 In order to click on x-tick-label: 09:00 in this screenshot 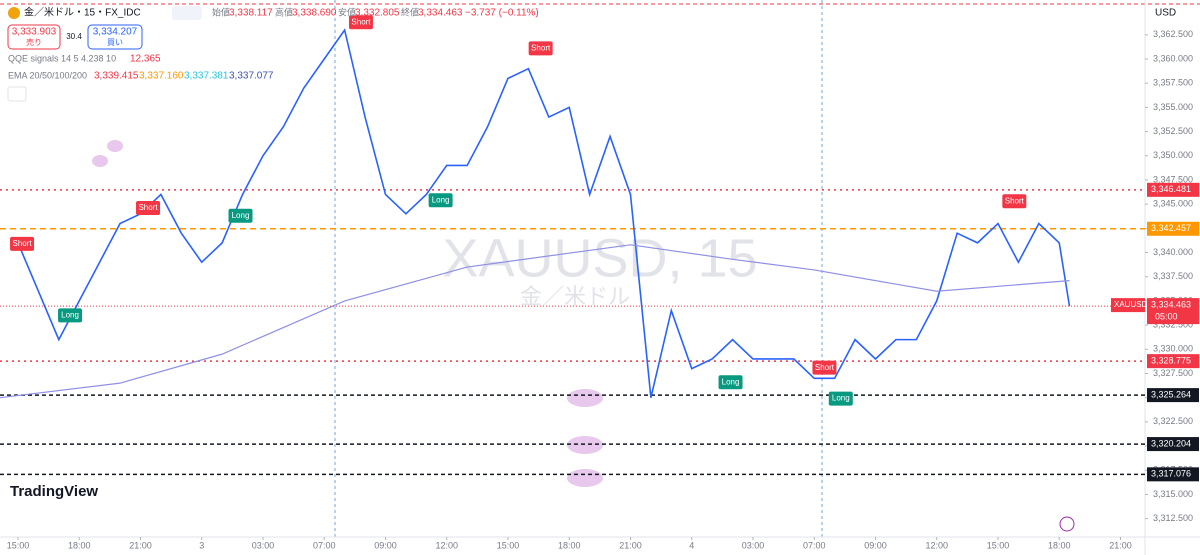, I will do `click(385, 545)`.